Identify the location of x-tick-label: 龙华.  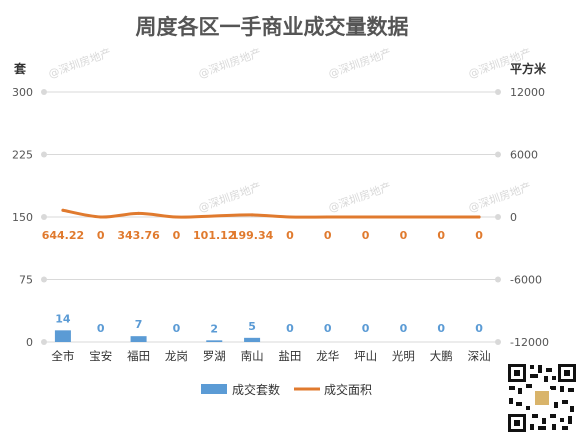
(327, 356).